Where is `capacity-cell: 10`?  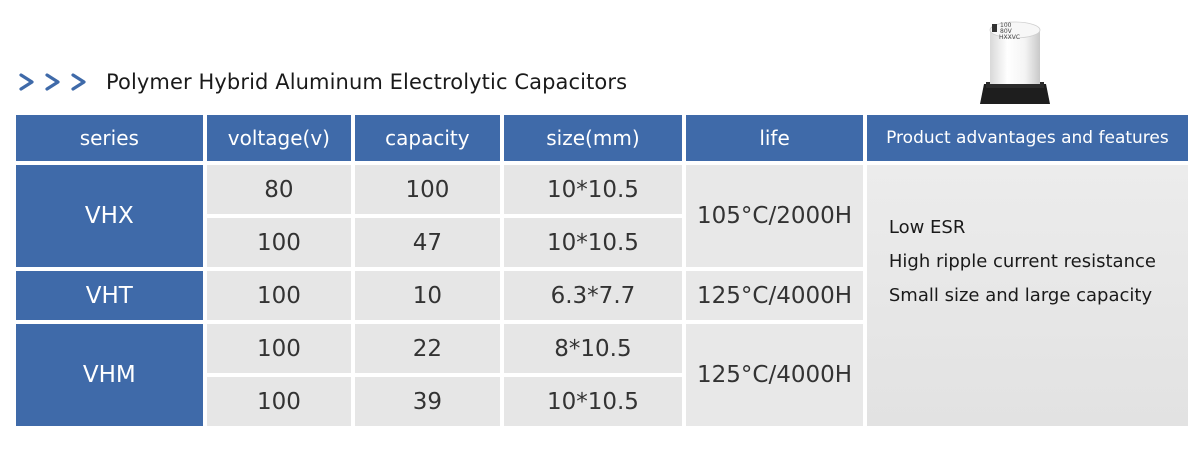
capacity-cell: 10 is located at coordinates (427, 295).